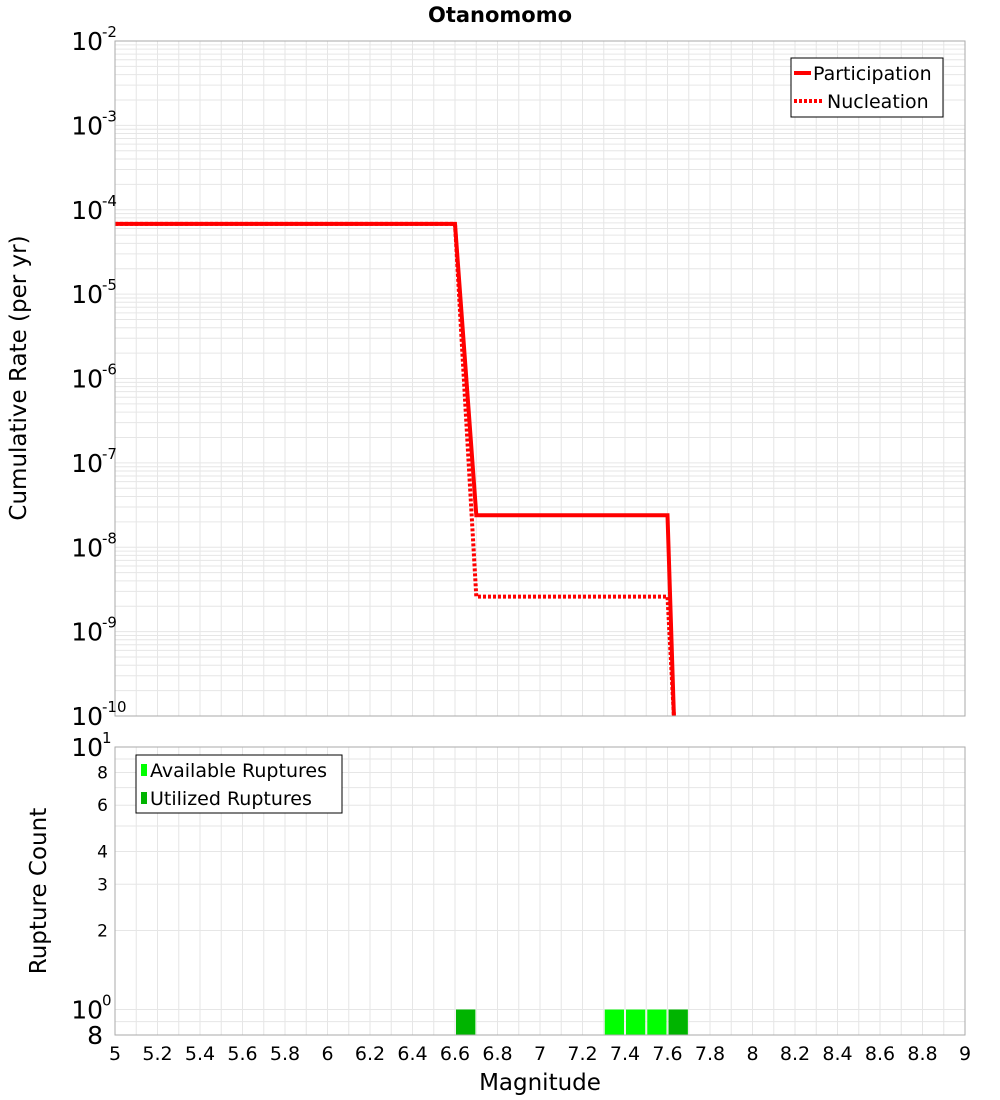 The image size is (1000, 1100). I want to click on x-tick-label: 6, so click(327, 1054).